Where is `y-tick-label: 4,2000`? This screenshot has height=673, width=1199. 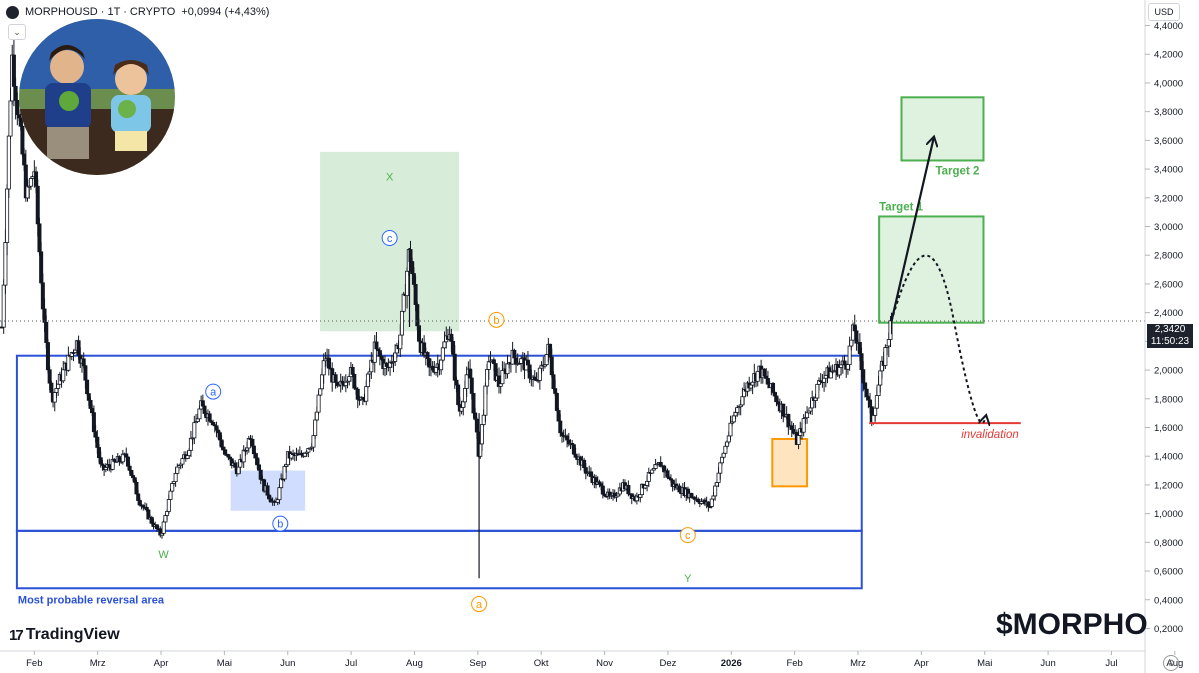 y-tick-label: 4,2000 is located at coordinates (1168, 55).